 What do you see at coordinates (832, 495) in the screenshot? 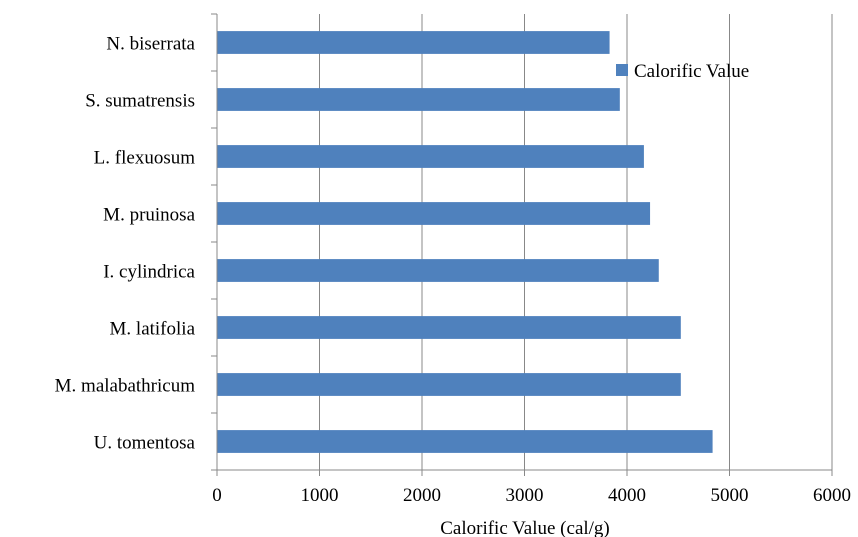
I see `x-tick-label-6: 6000` at bounding box center [832, 495].